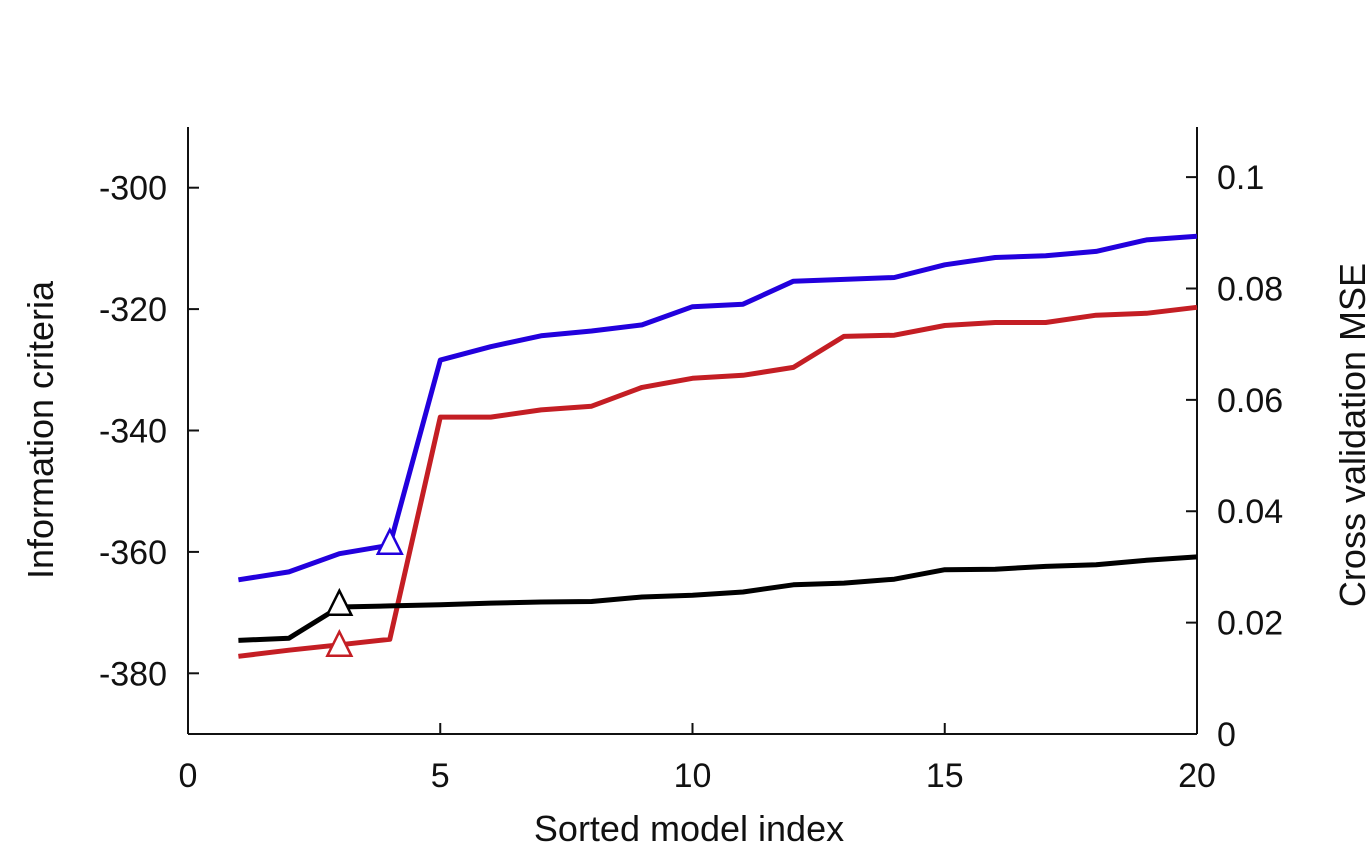  I want to click on left-tick-label: -360, so click(133, 553).